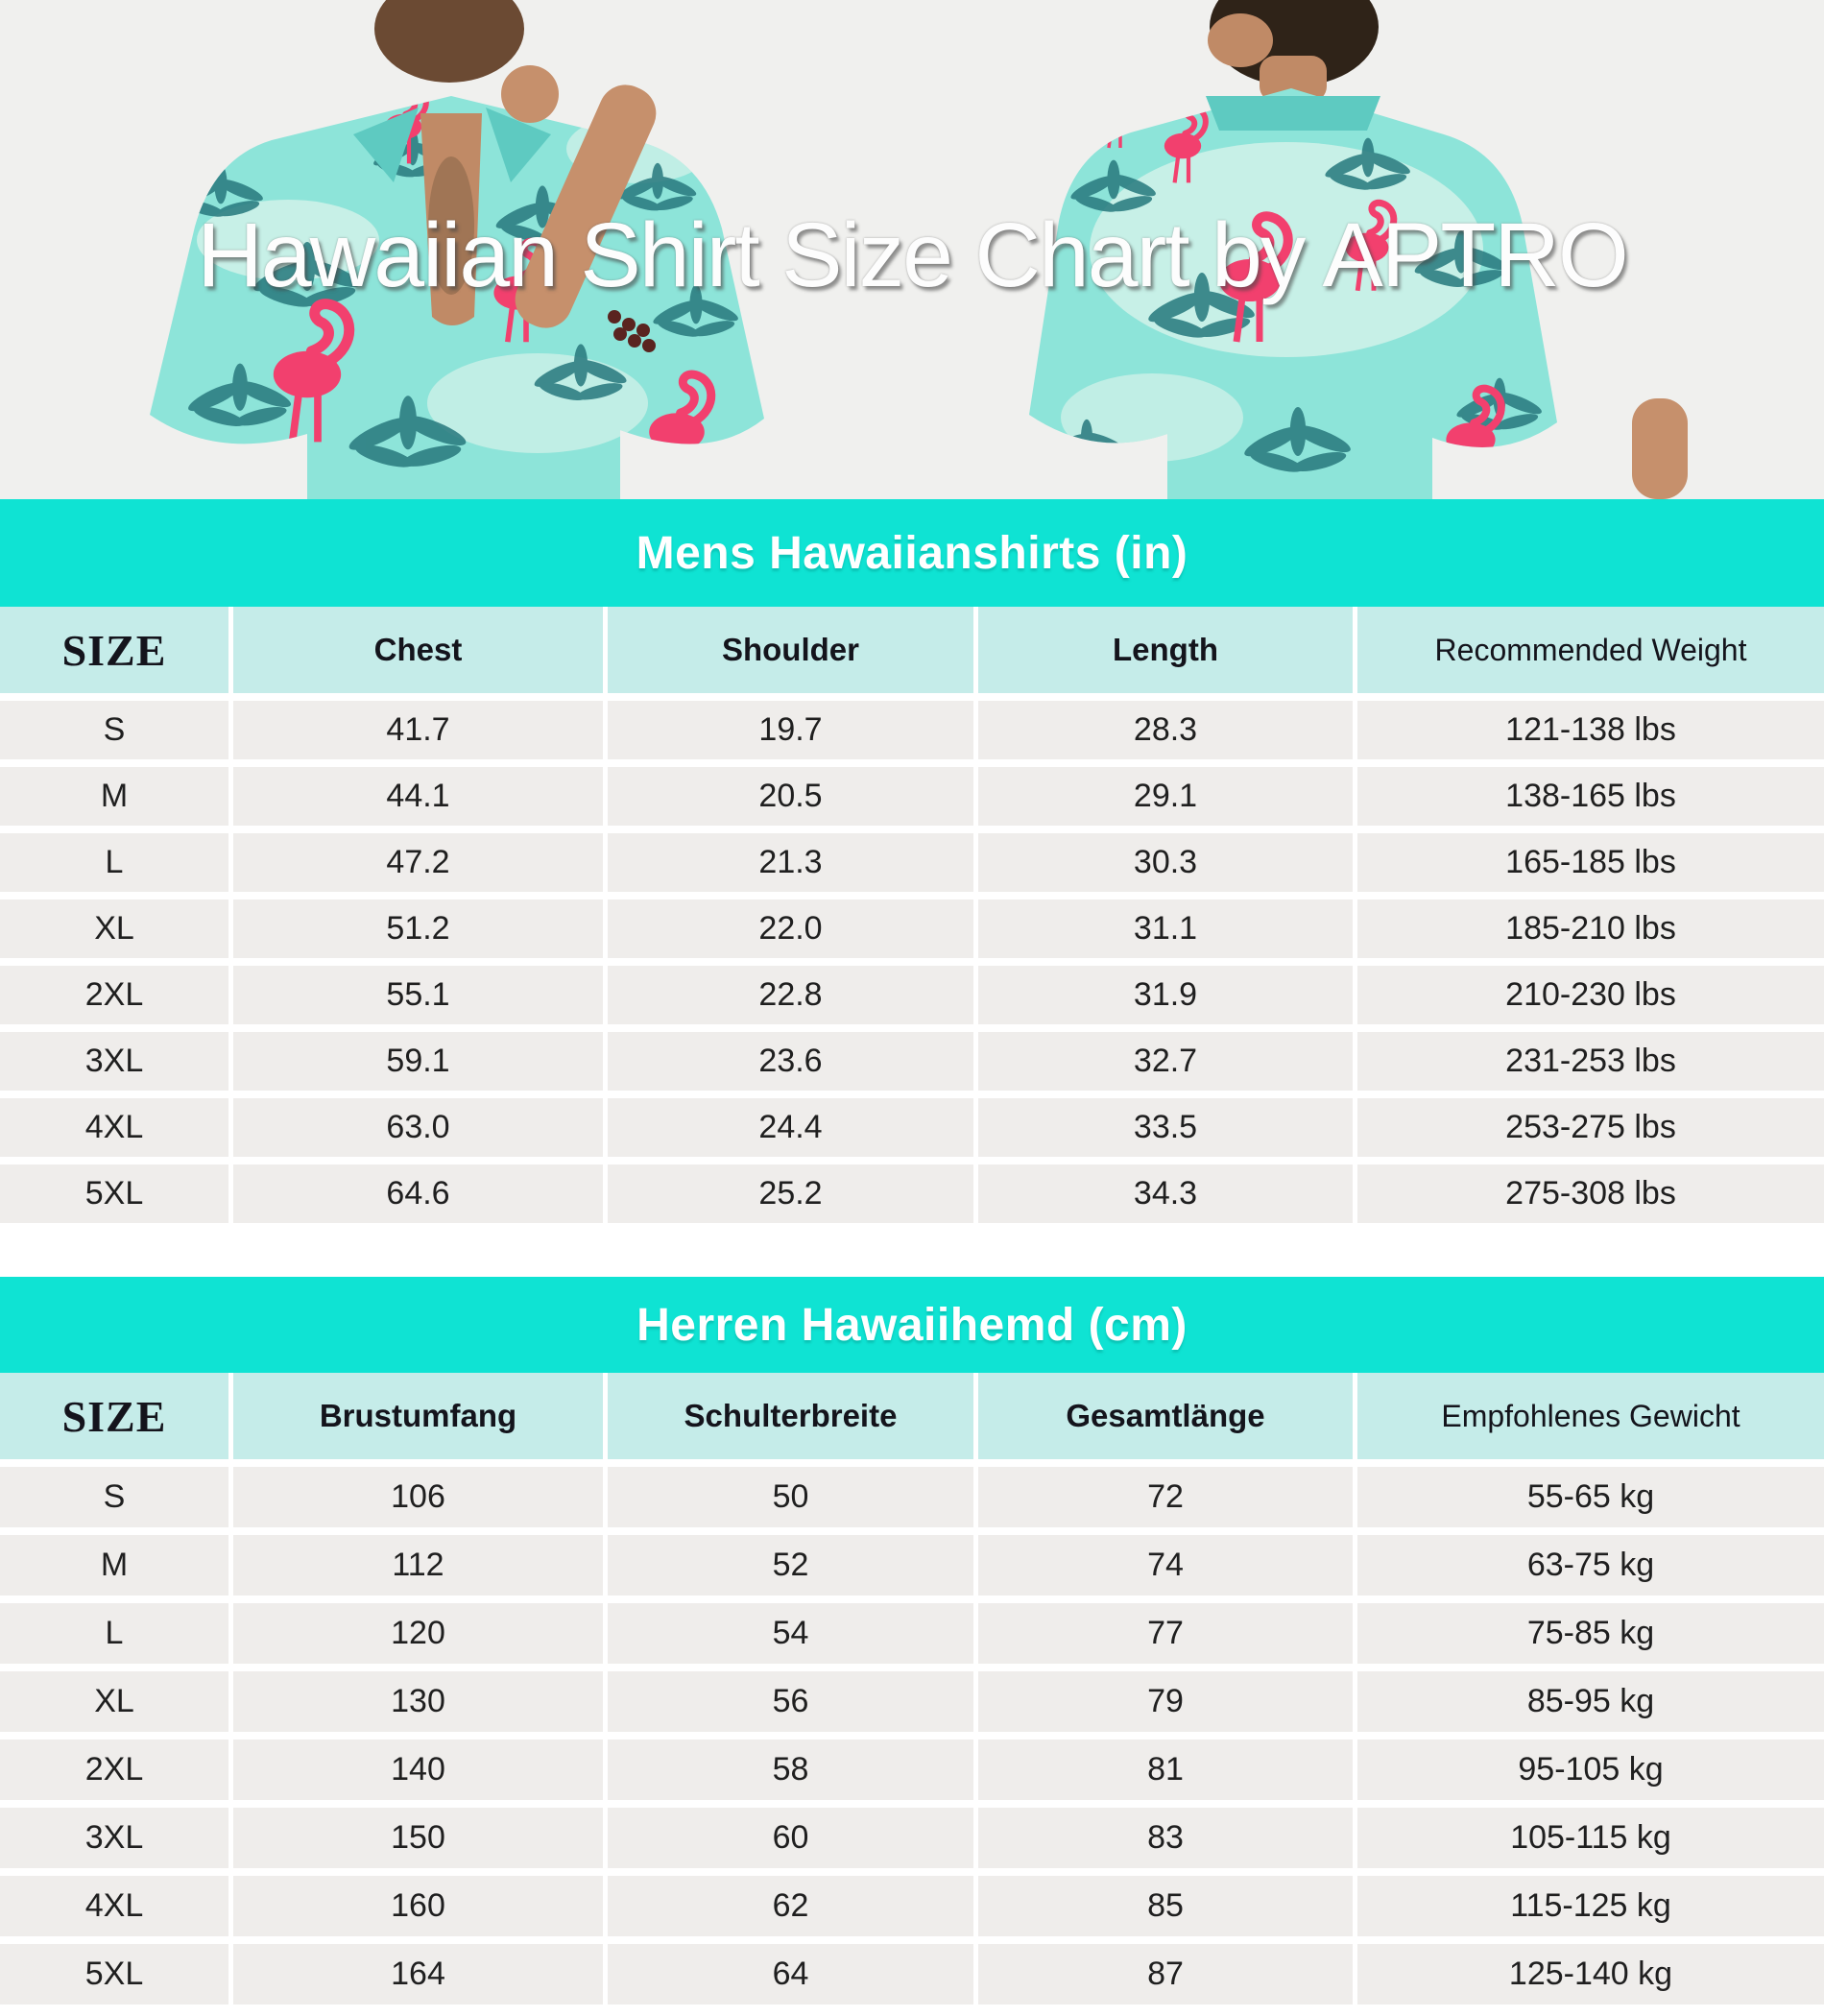  I want to click on table-cell: 160, so click(418, 1906).